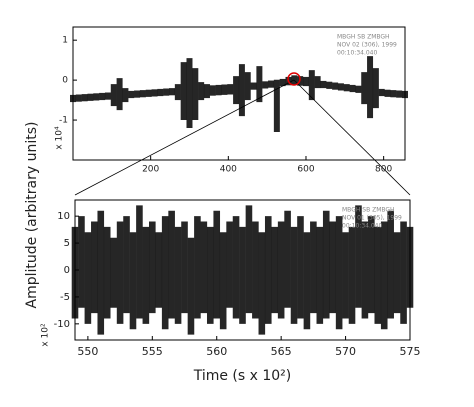 The image size is (474, 407). I want to click on y-tick-label: 1, so click(65, 41).